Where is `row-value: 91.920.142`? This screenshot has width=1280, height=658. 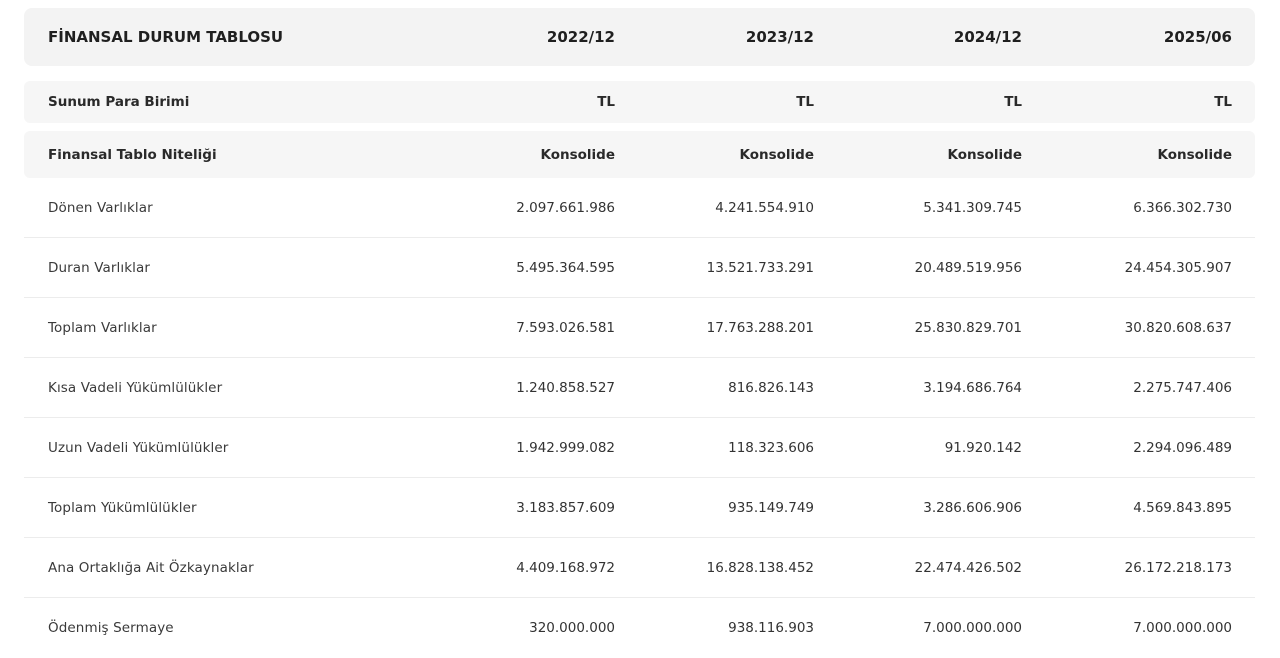 row-value: 91.920.142 is located at coordinates (983, 447).